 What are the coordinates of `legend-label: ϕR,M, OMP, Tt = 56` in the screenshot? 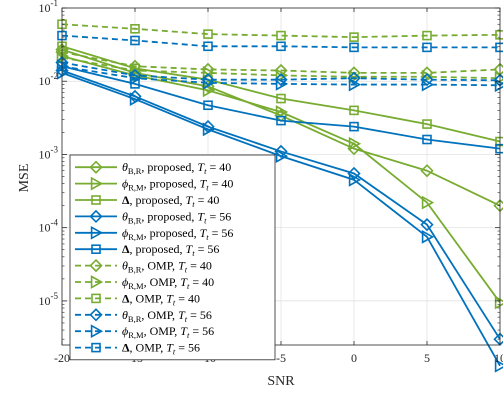 It's located at (168, 332).